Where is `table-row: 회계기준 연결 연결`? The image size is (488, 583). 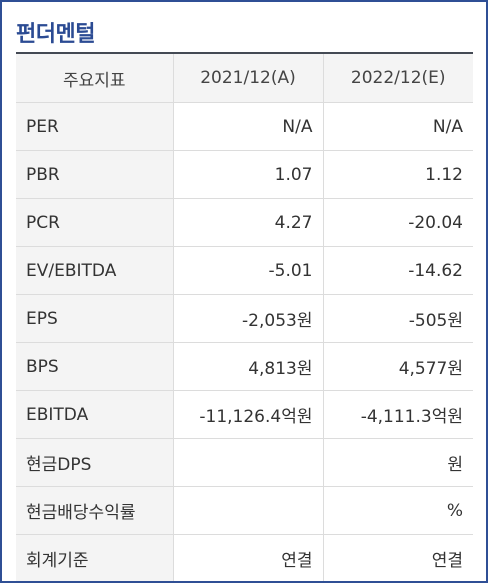
table-row: 회계기준 연결 연결 is located at coordinates (244, 557).